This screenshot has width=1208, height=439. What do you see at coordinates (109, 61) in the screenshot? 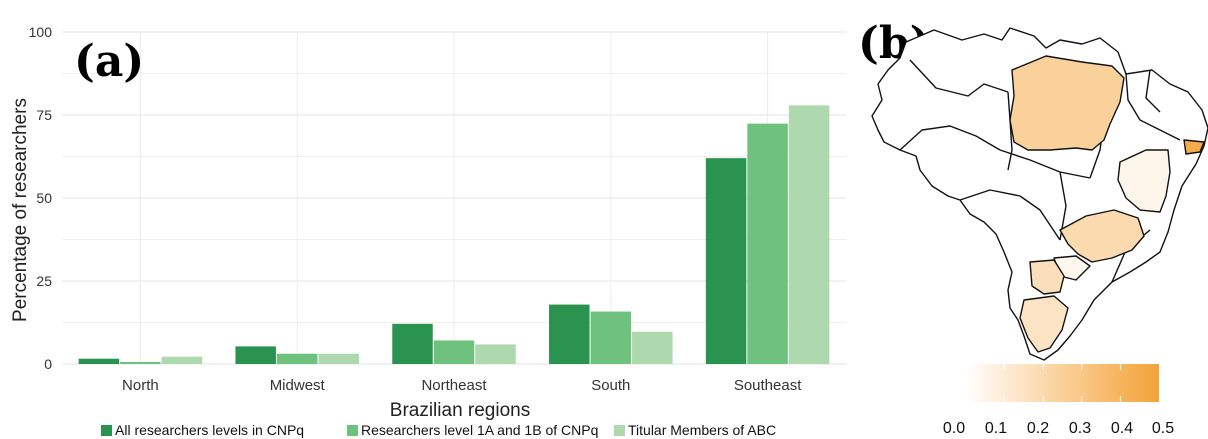
I see `panel-label-a: (a)` at bounding box center [109, 61].